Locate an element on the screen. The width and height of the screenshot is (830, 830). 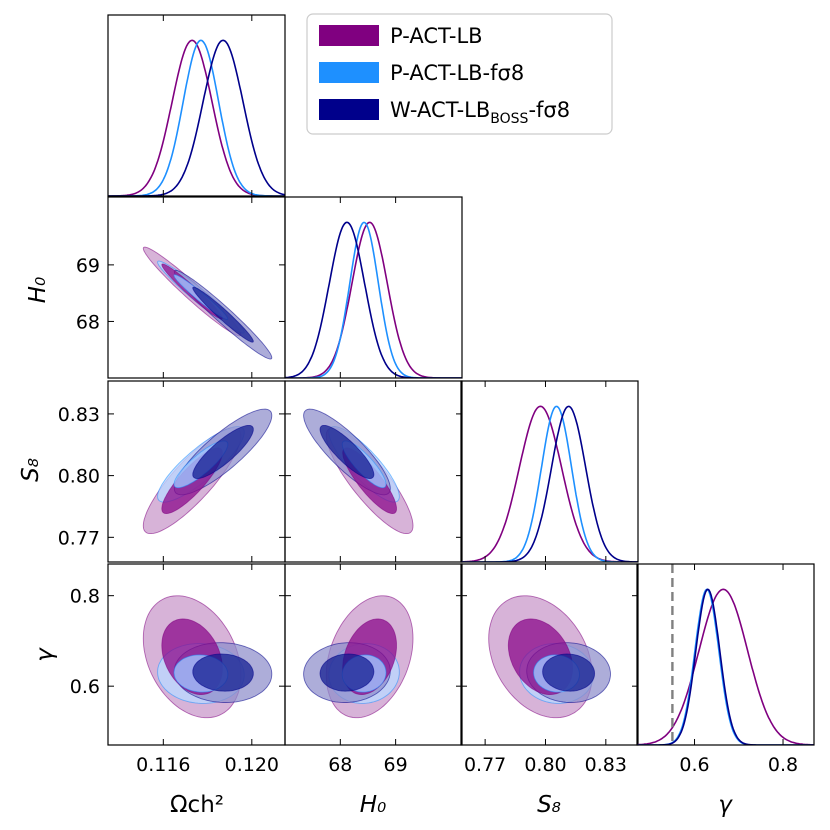
panel-omega_c_h2-vs-omega_c_h2 is located at coordinates (196, 105).